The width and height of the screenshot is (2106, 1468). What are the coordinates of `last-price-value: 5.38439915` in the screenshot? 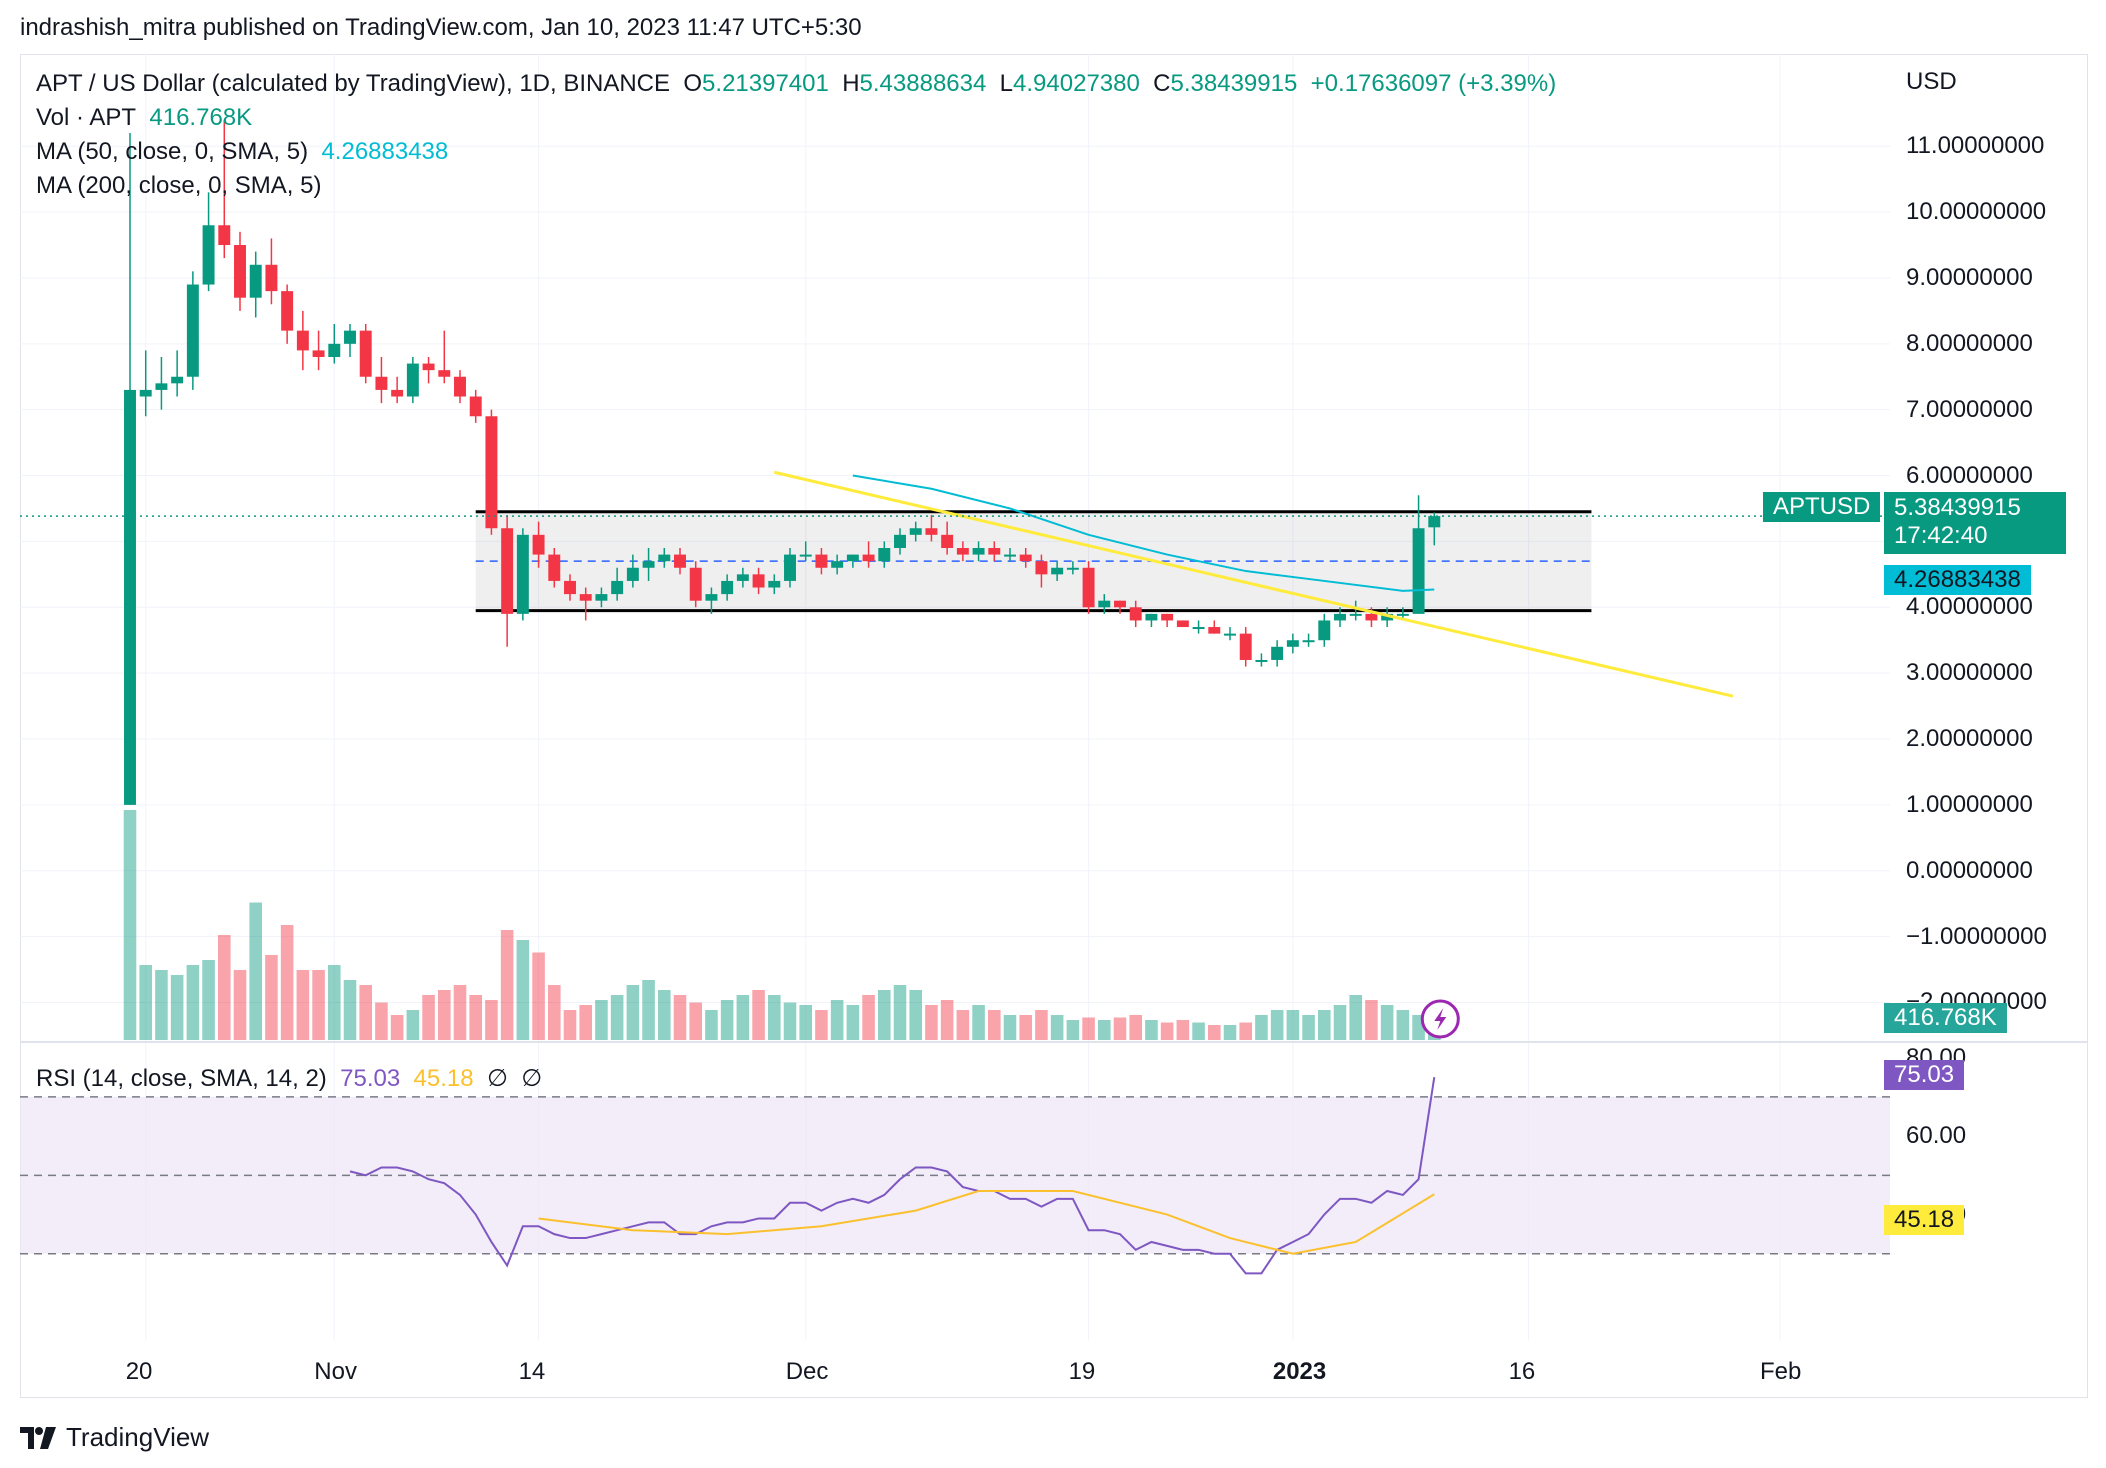 It's located at (1957, 507).